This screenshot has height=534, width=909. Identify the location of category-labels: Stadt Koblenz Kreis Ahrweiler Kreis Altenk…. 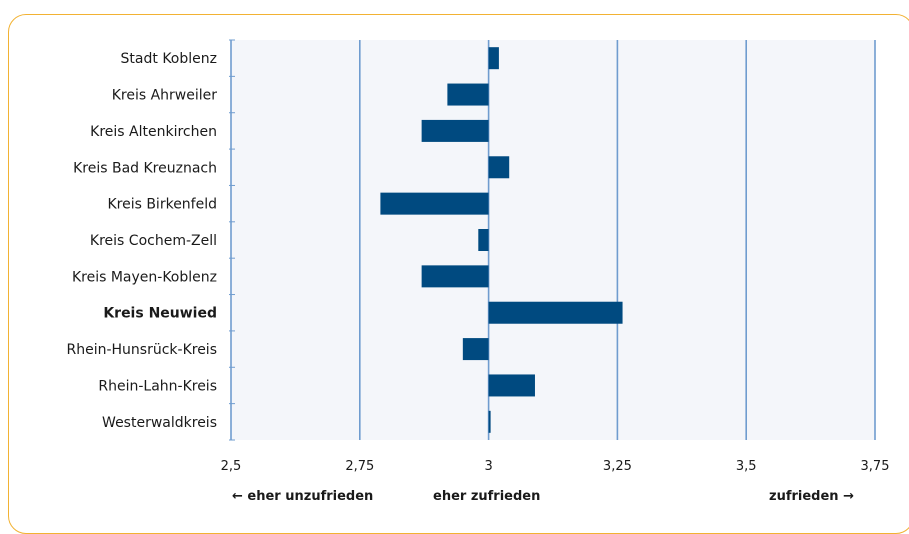
(141, 241).